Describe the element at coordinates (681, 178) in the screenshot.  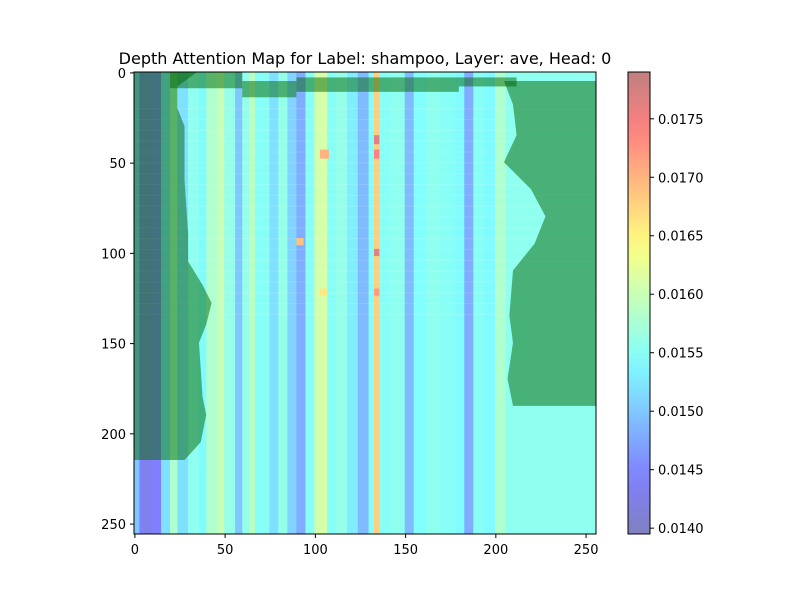
I see `colorbar-tick-label: 0.0170` at that location.